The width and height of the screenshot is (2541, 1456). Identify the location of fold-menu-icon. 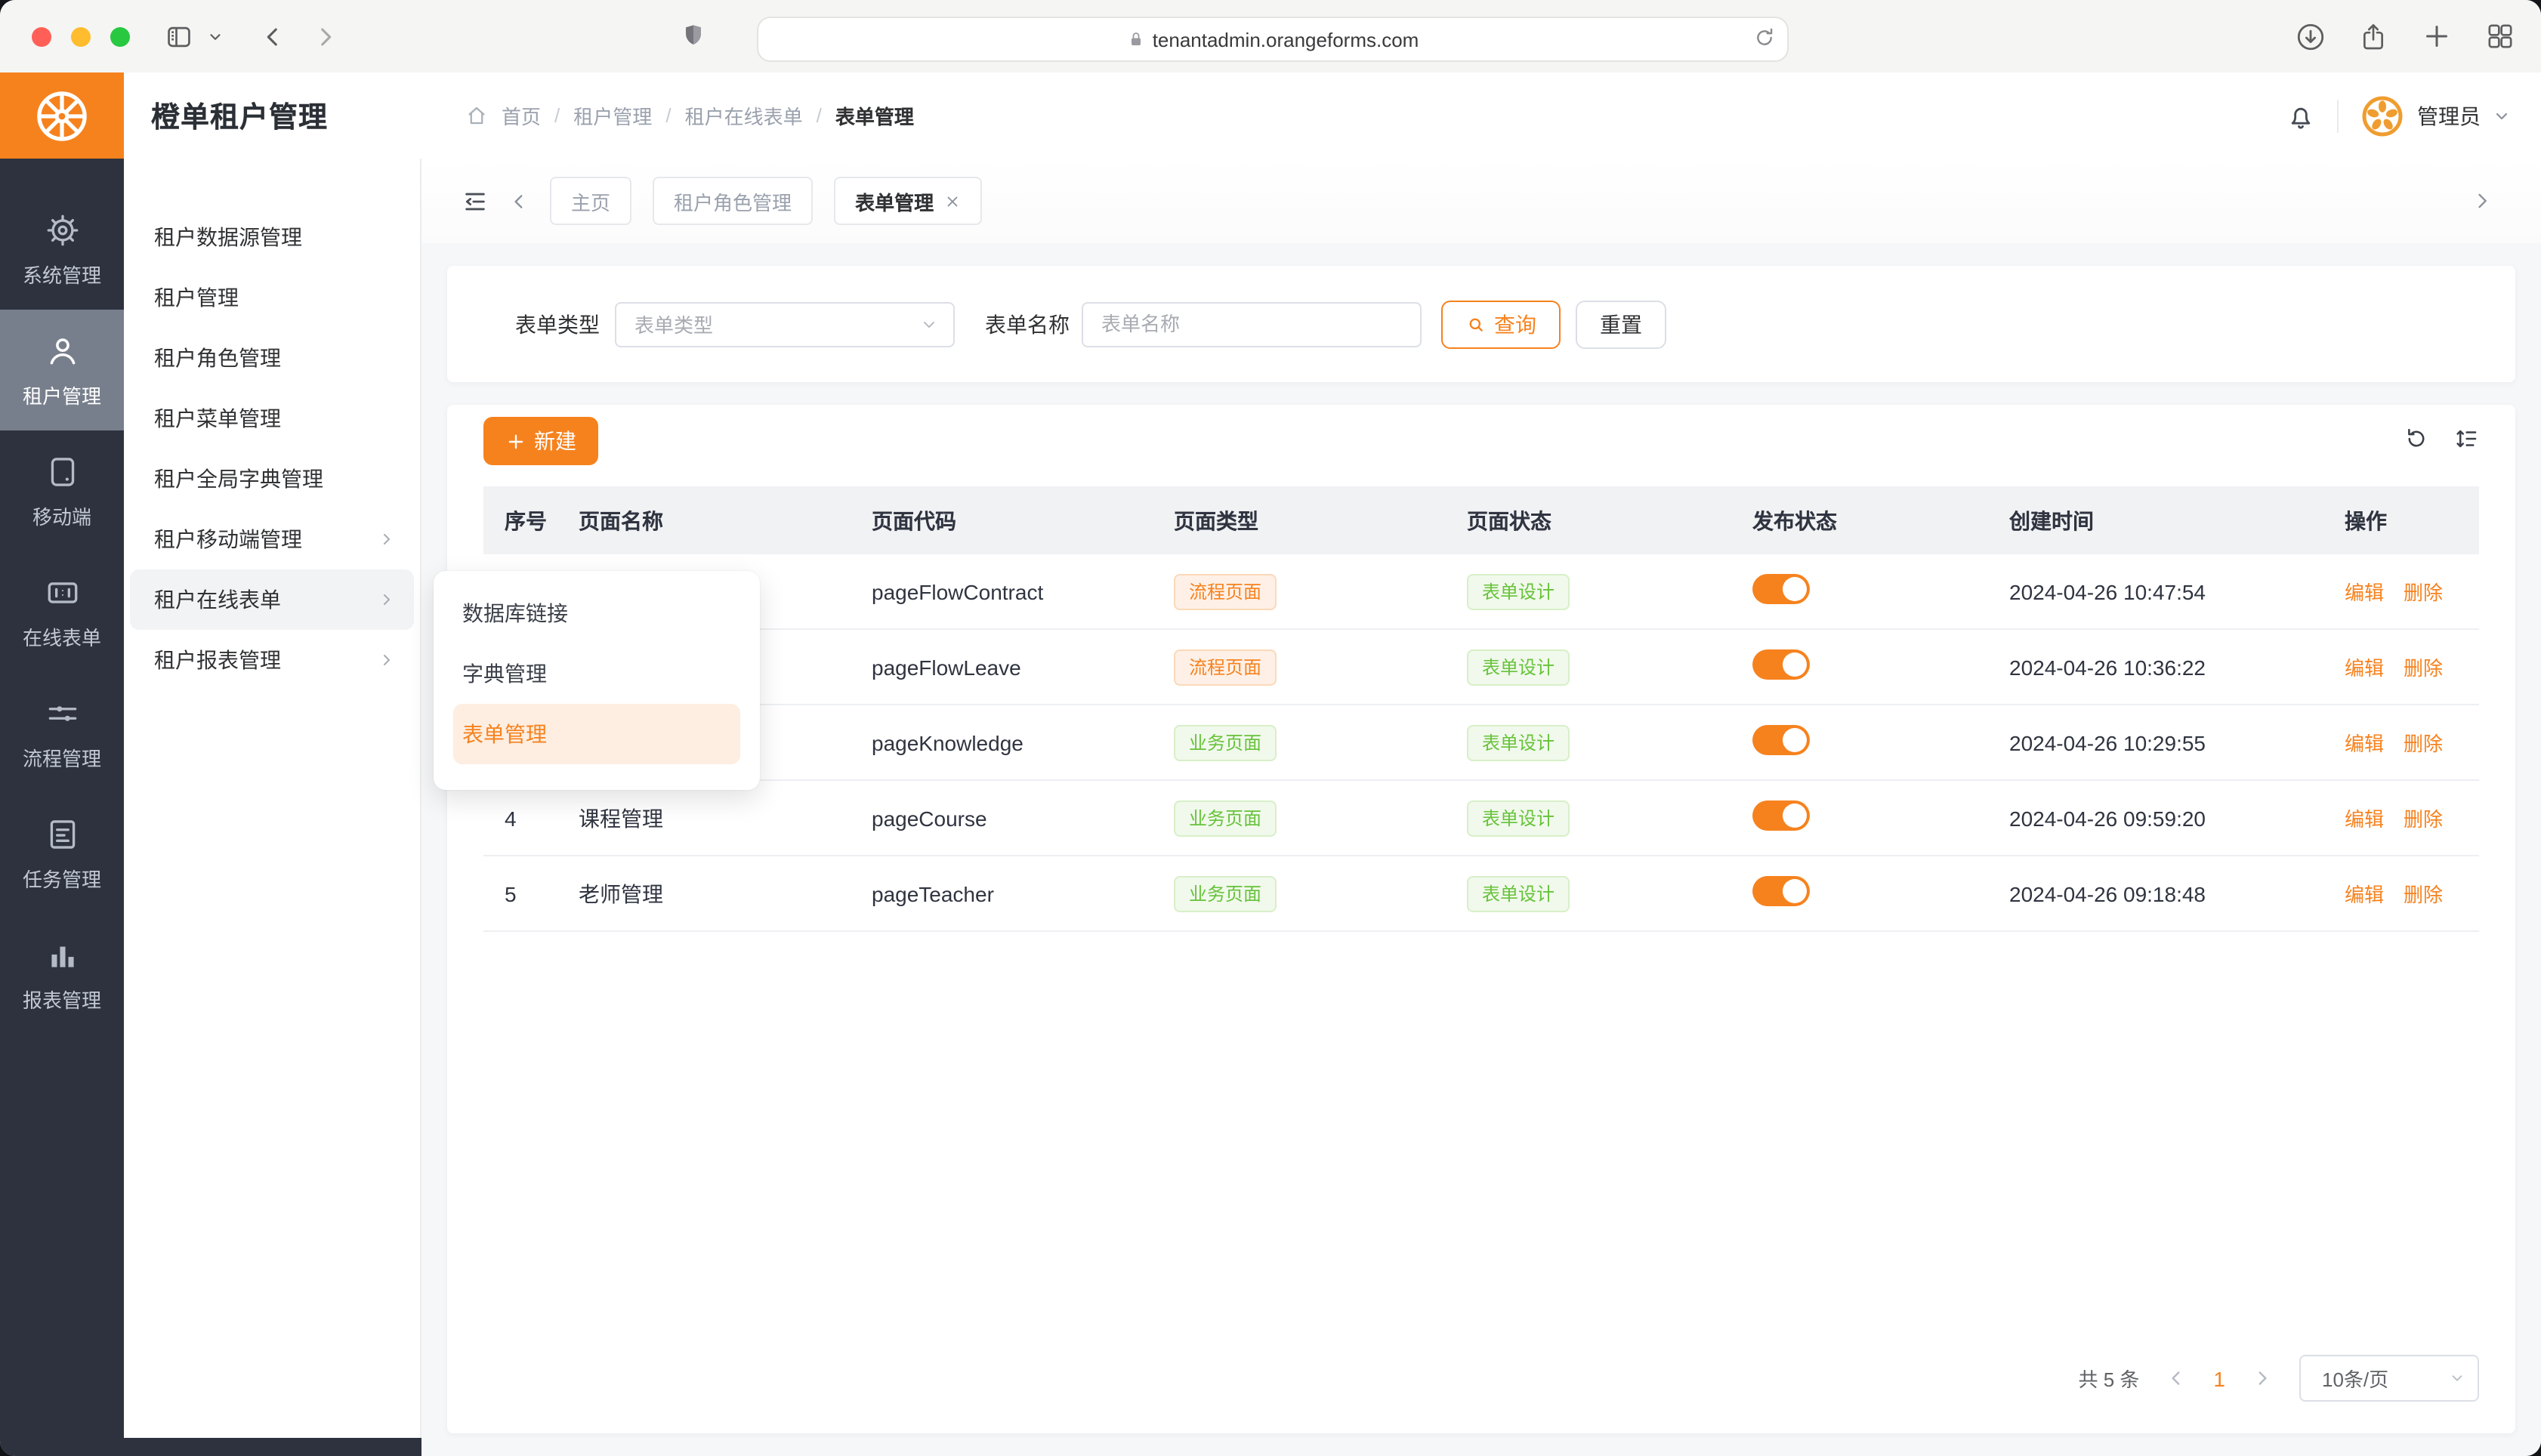
(475, 201).